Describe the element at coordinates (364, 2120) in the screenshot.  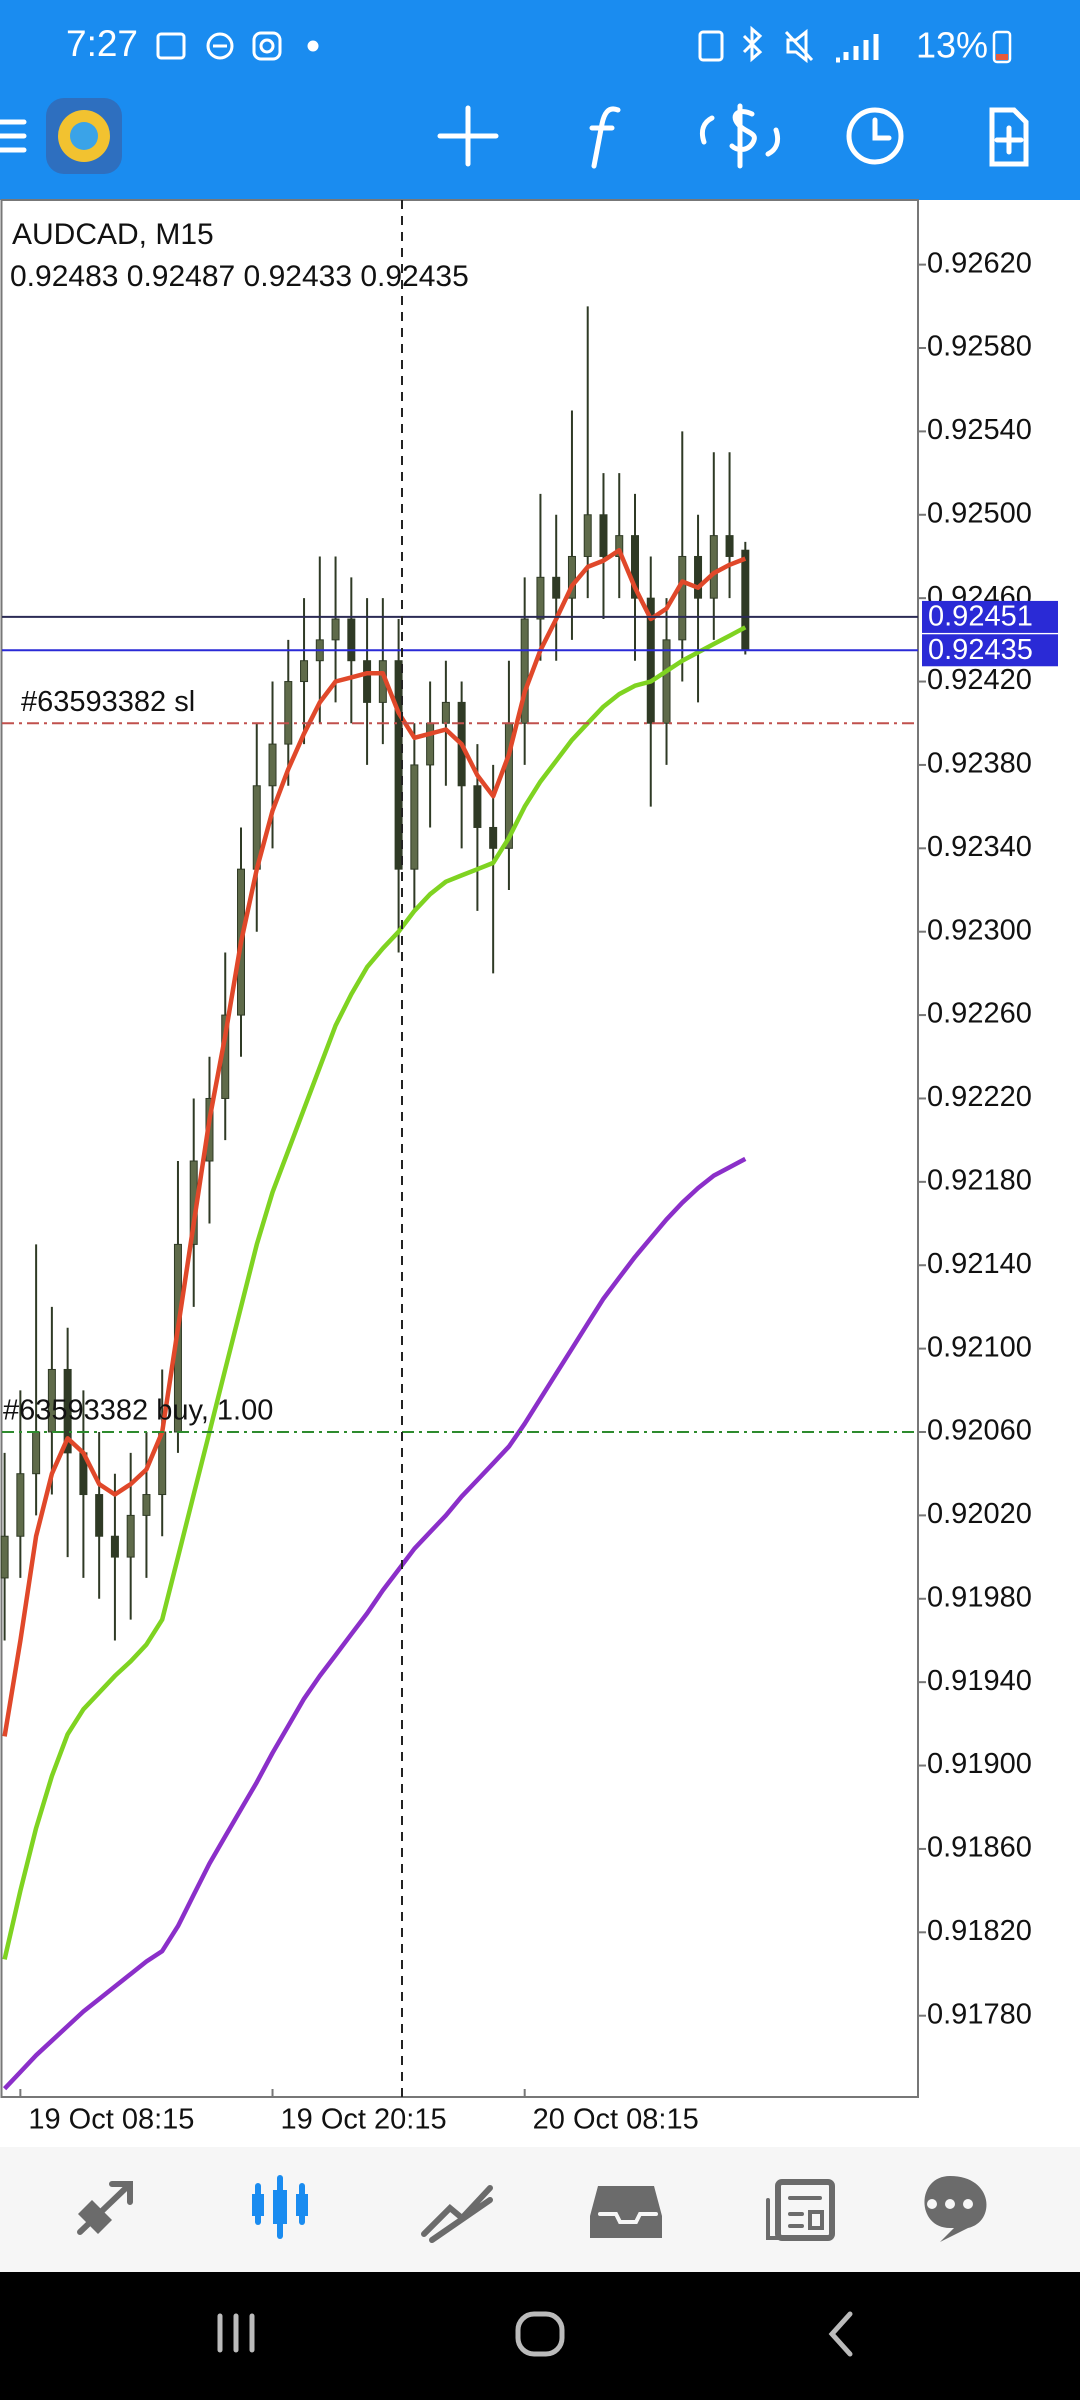
I see `x-tick-label: 19 Oct 20:15` at that location.